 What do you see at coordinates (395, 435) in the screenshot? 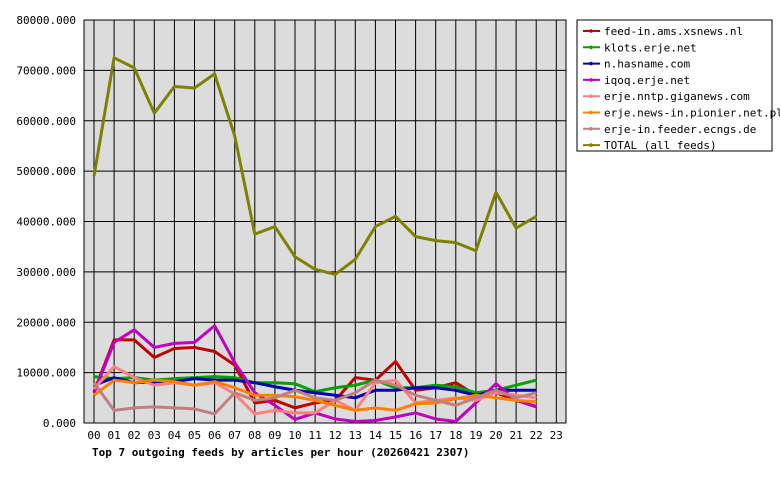
I see `x-tick-label: 15` at bounding box center [395, 435].